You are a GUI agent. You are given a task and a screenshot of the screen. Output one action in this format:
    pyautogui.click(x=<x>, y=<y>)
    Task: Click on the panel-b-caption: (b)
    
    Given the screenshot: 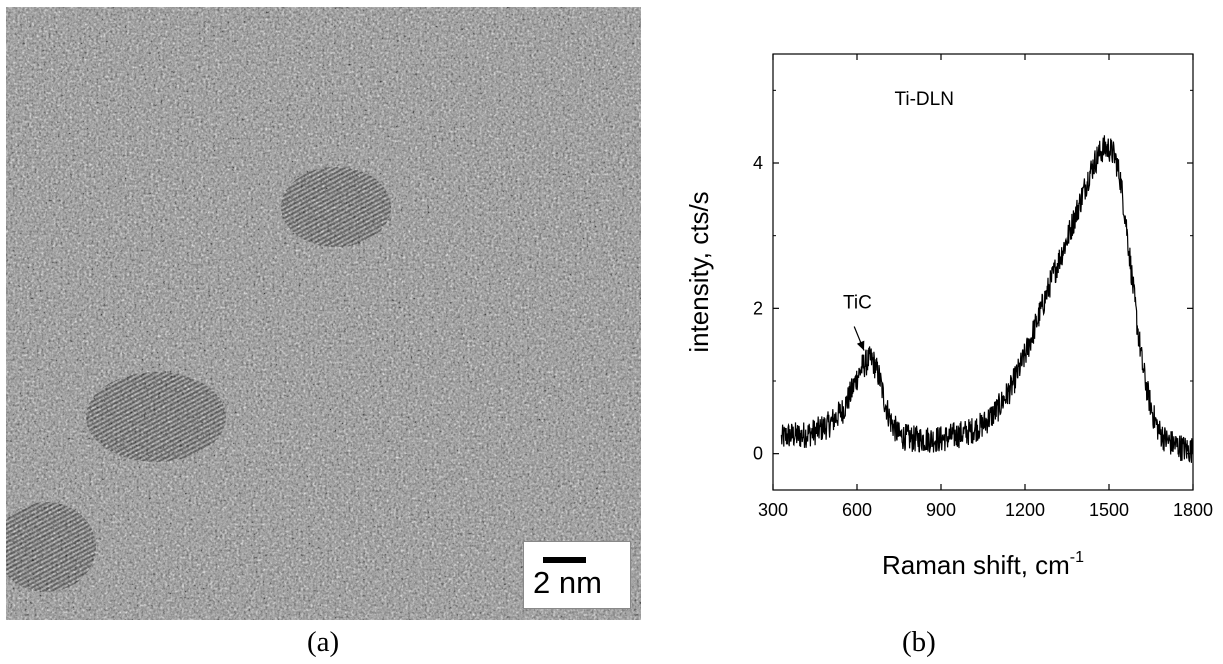 What is the action you would take?
    pyautogui.click(x=919, y=642)
    